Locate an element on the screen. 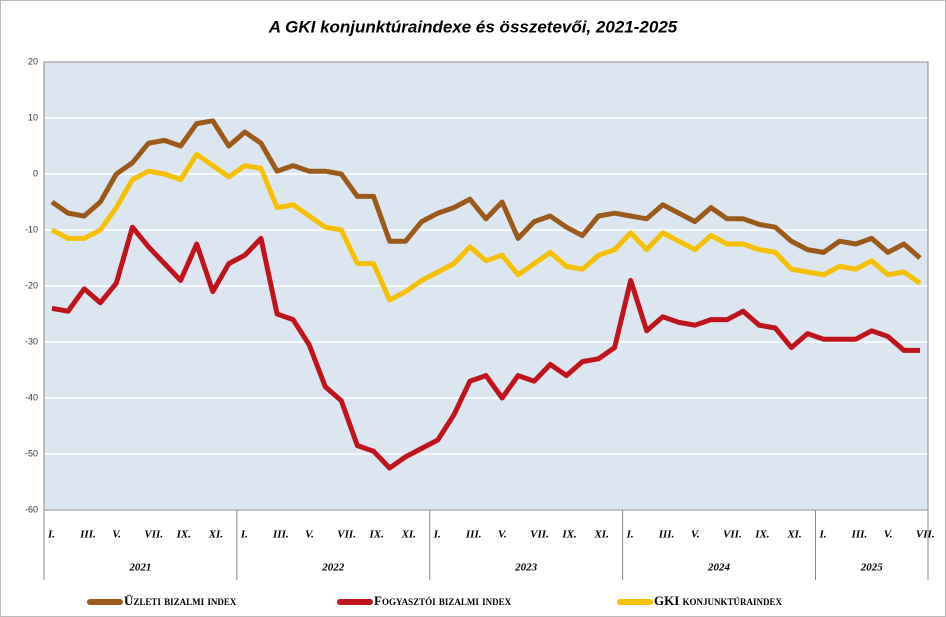 This screenshot has width=946, height=617. y-tick-label: 10 is located at coordinates (33, 117).